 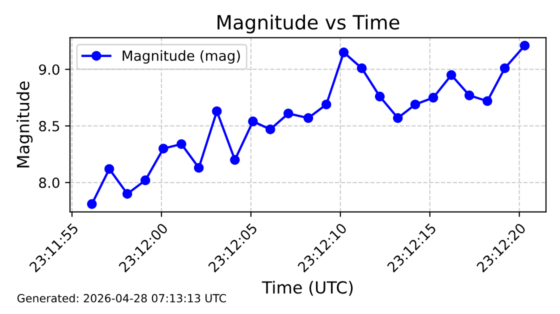 What do you see at coordinates (49, 69) in the screenshot?
I see `y-tick-label: 9.0` at bounding box center [49, 69].